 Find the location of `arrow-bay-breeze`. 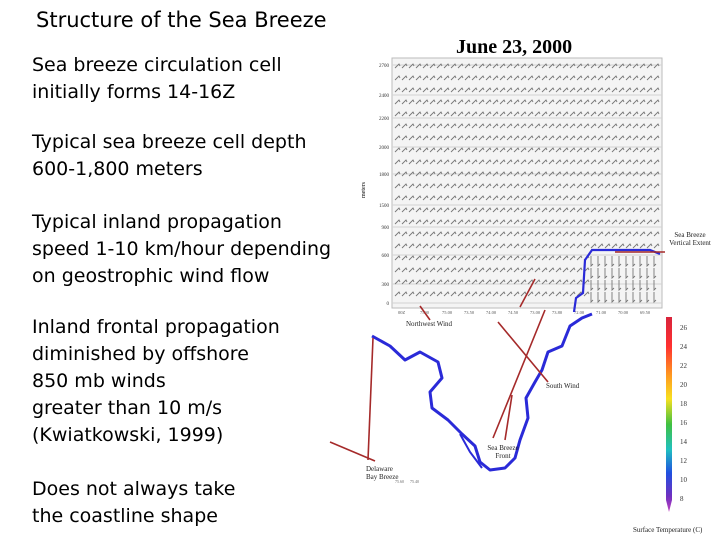

arrow-bay-breeze is located at coordinates (352, 451).